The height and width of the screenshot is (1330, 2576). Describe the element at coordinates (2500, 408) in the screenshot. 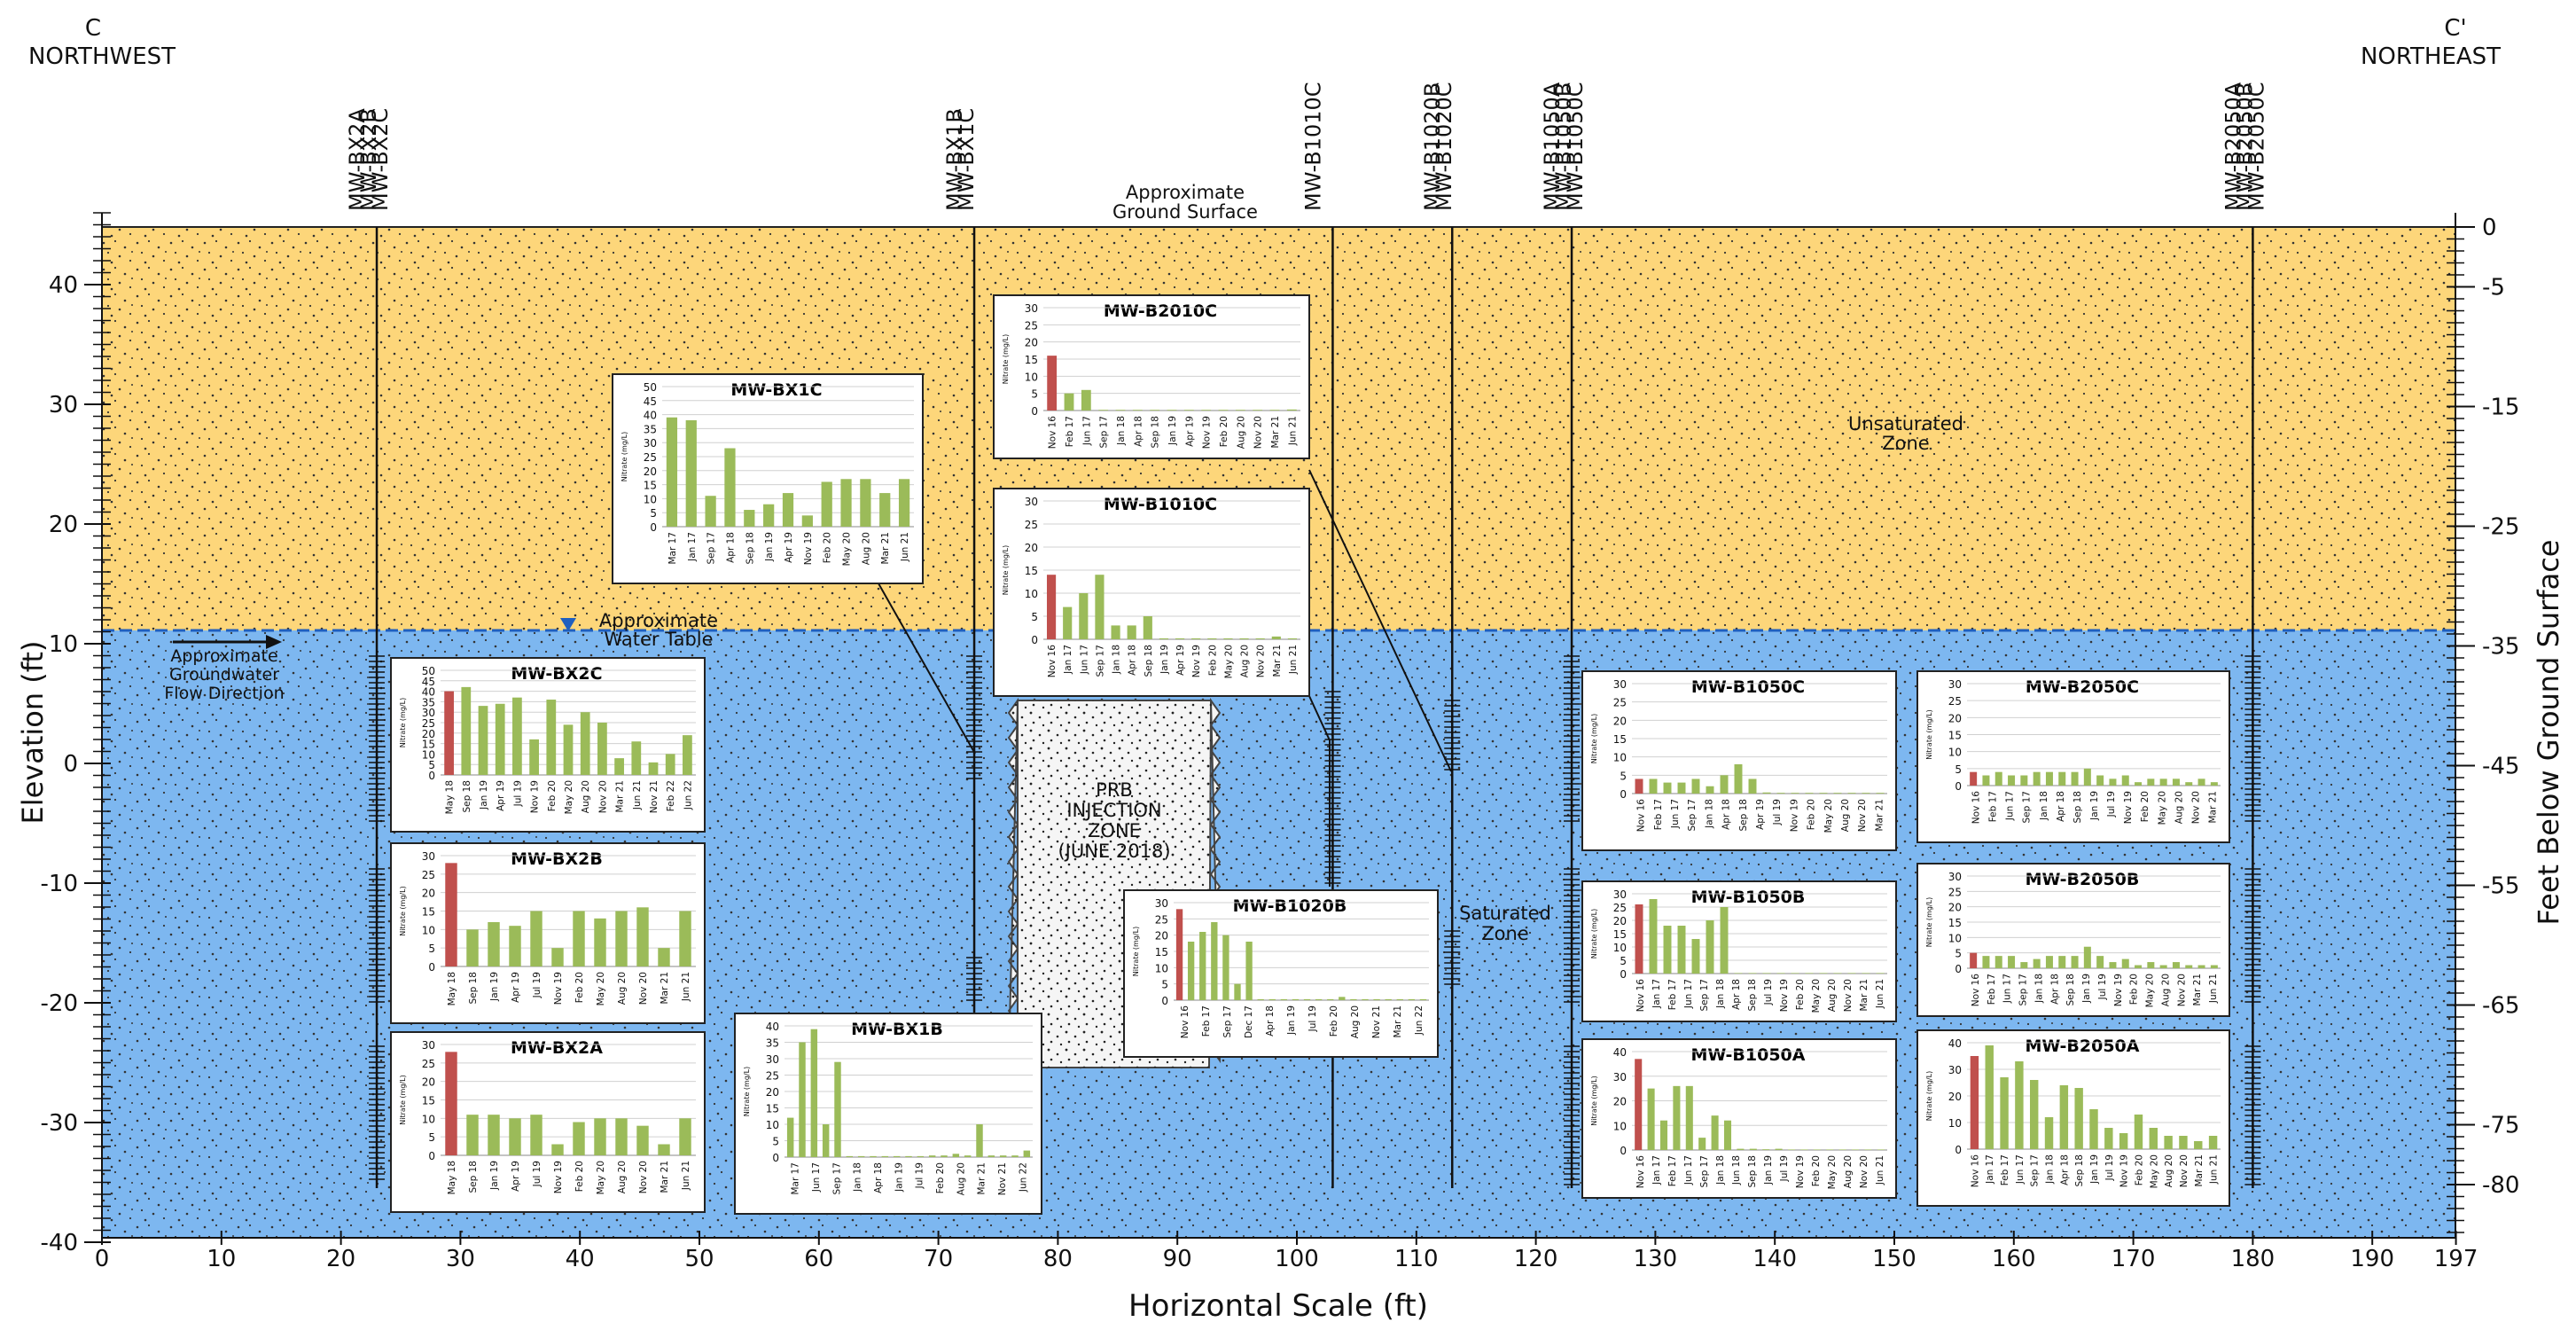

I see `depth-tick-label: -15` at that location.